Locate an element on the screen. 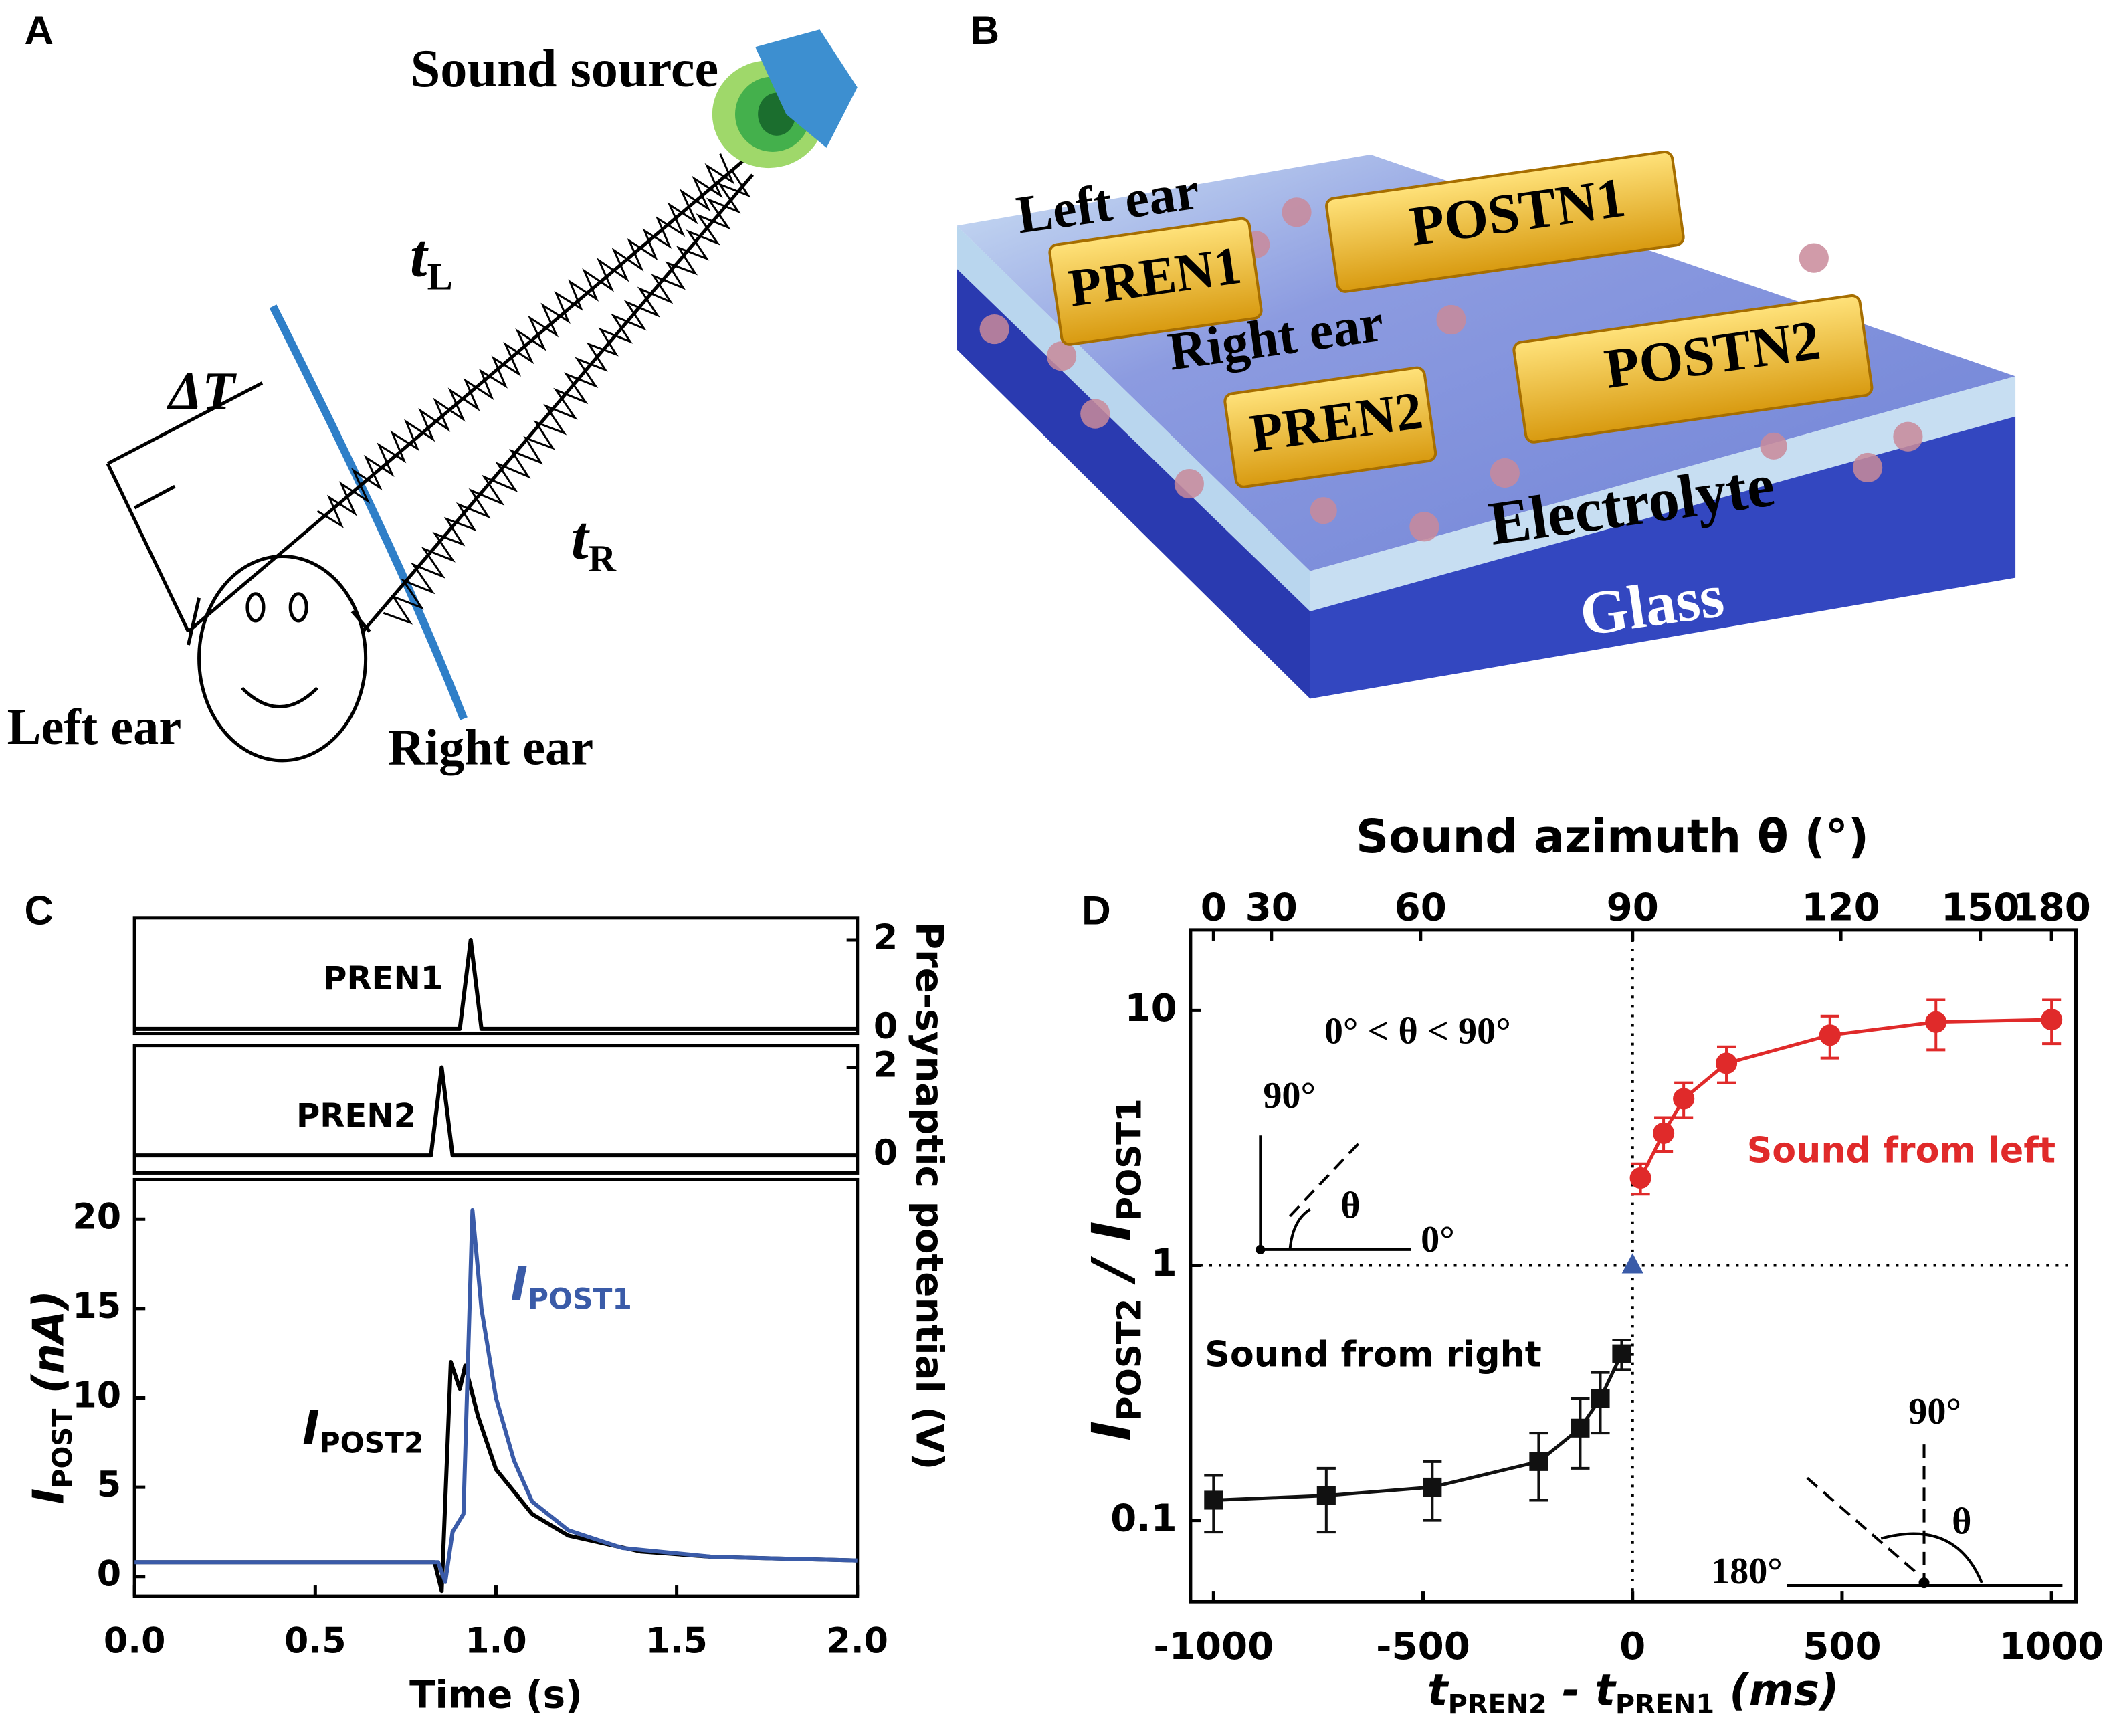  subscript: POST is located at coordinates (62, 1448).